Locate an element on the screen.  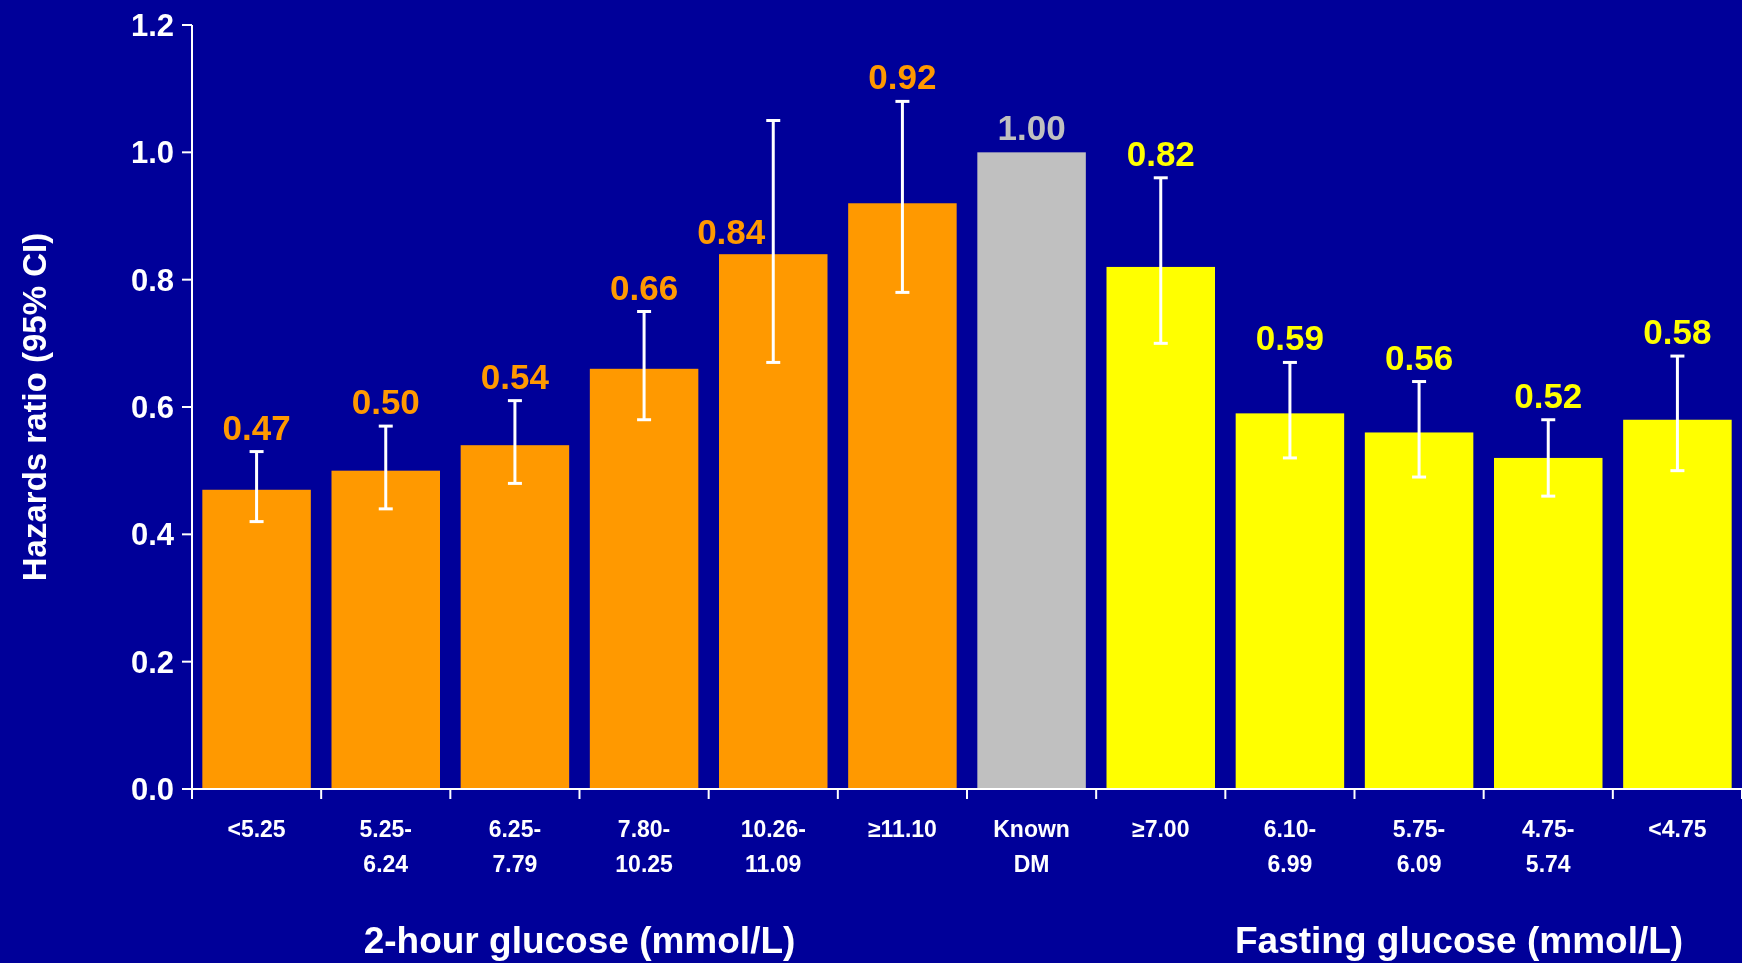
y-tick-label: 0.4 is located at coordinates (152, 535).